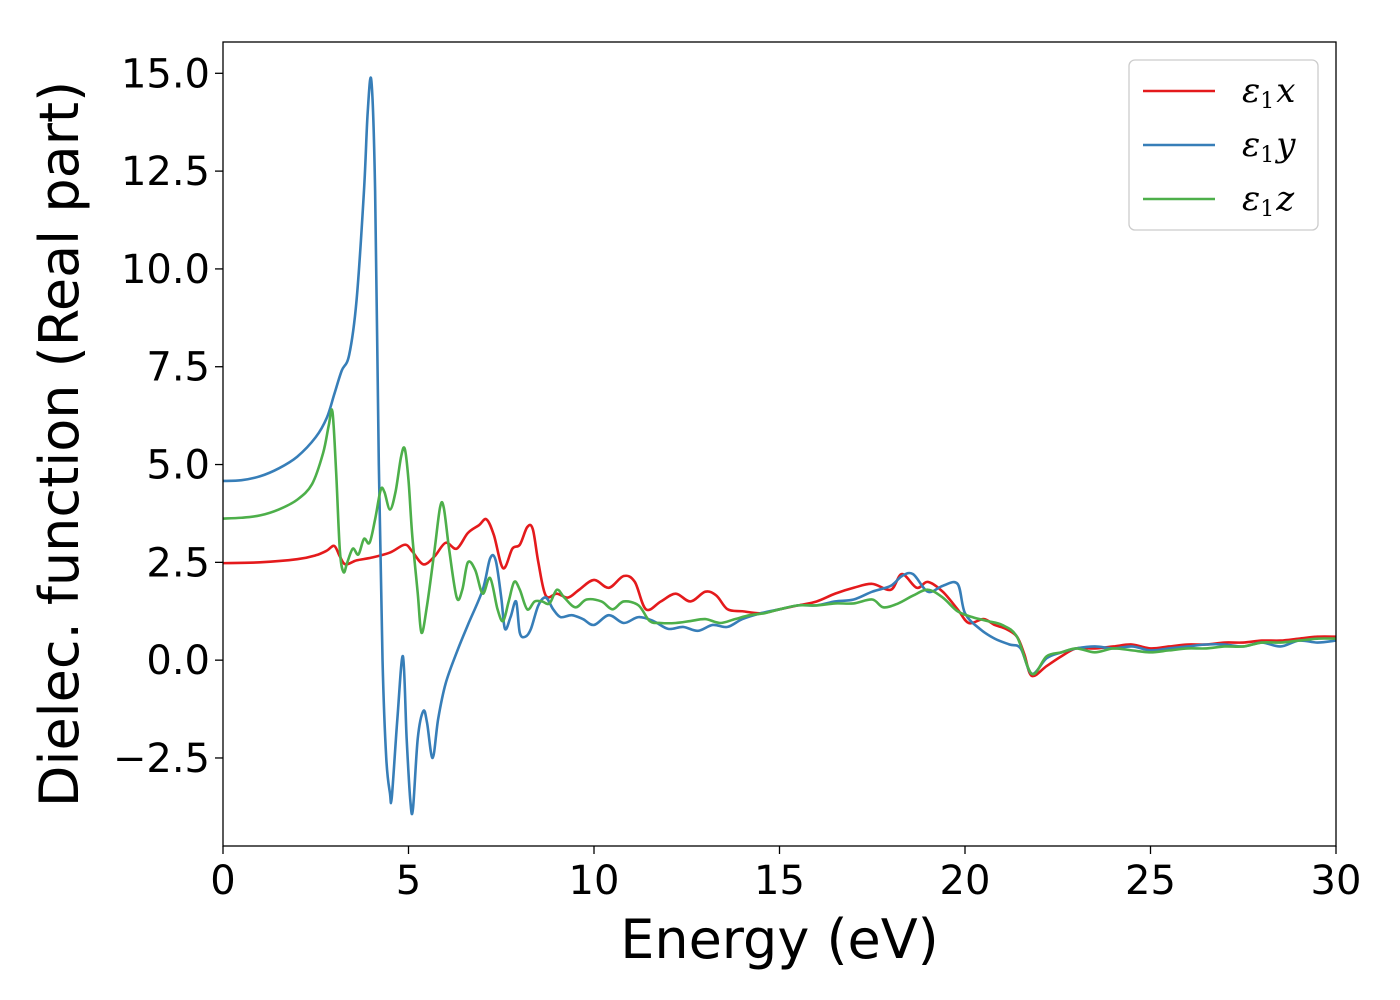 The image size is (1400, 1000). Describe the element at coordinates (1268, 92) in the screenshot. I see `legend-label-x: ε1x` at that location.